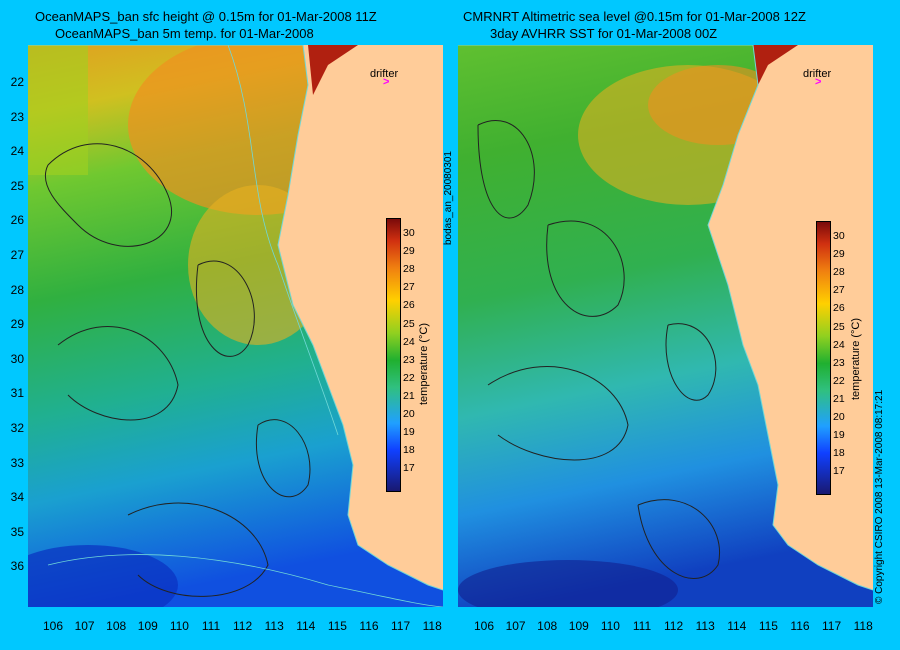  I want to click on right-colorbar-label: temperature (°C), so click(856, 358).